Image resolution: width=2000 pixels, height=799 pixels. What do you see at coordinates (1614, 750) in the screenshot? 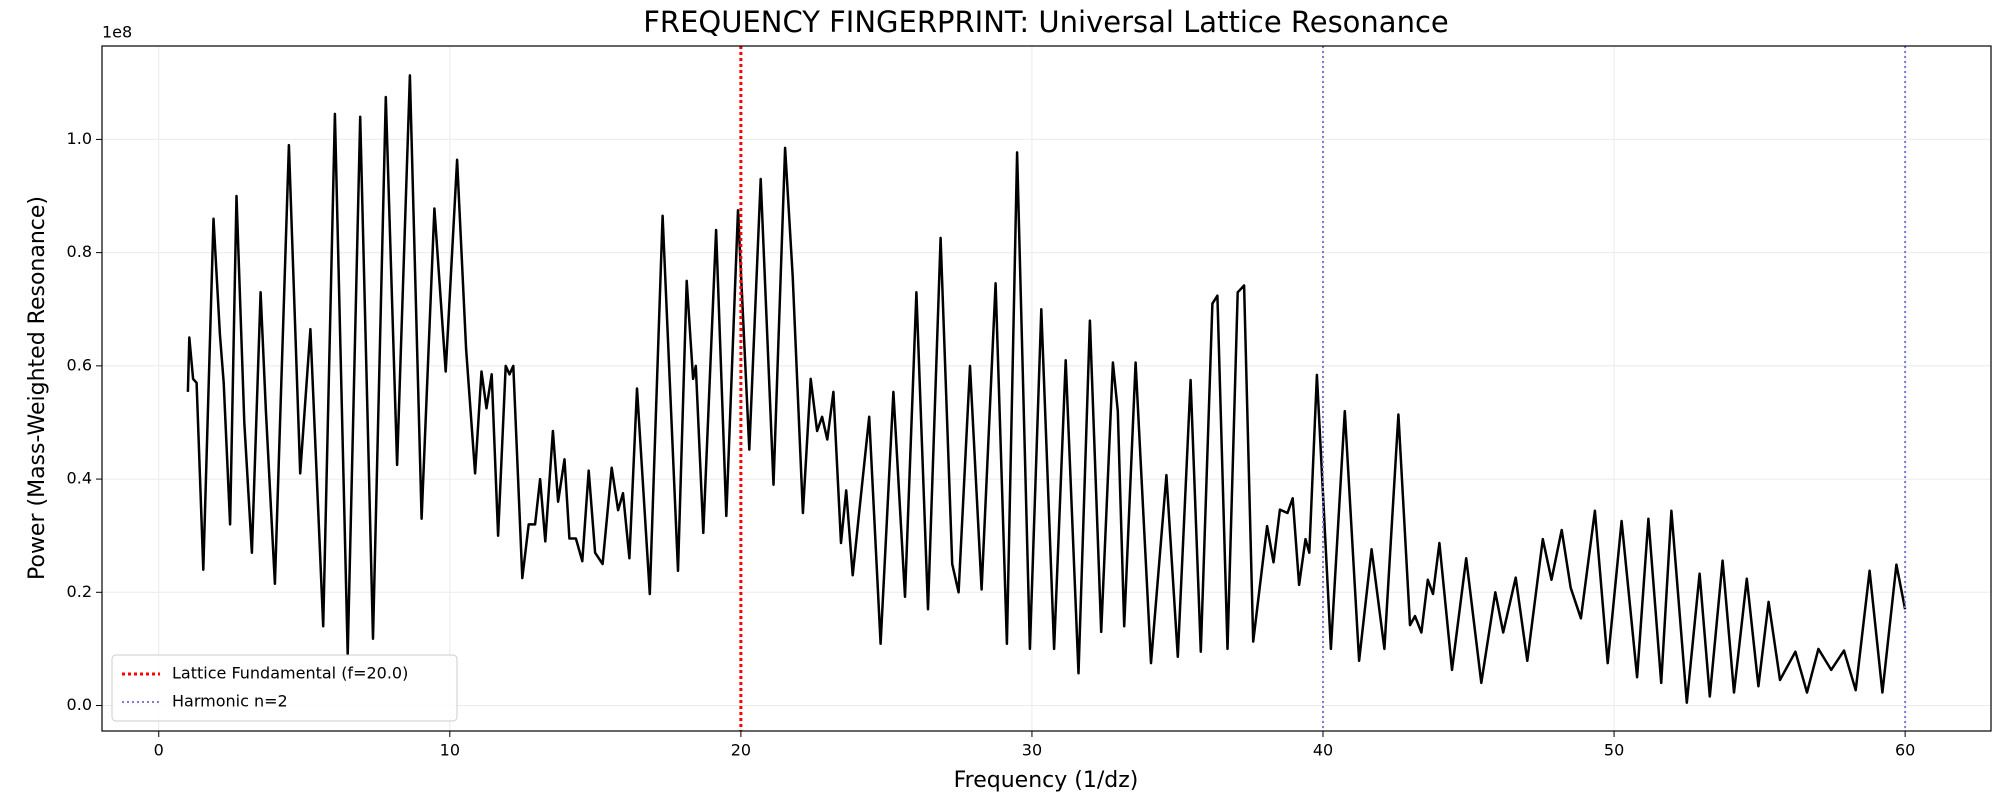
I see `x-tick-label: 50` at bounding box center [1614, 750].